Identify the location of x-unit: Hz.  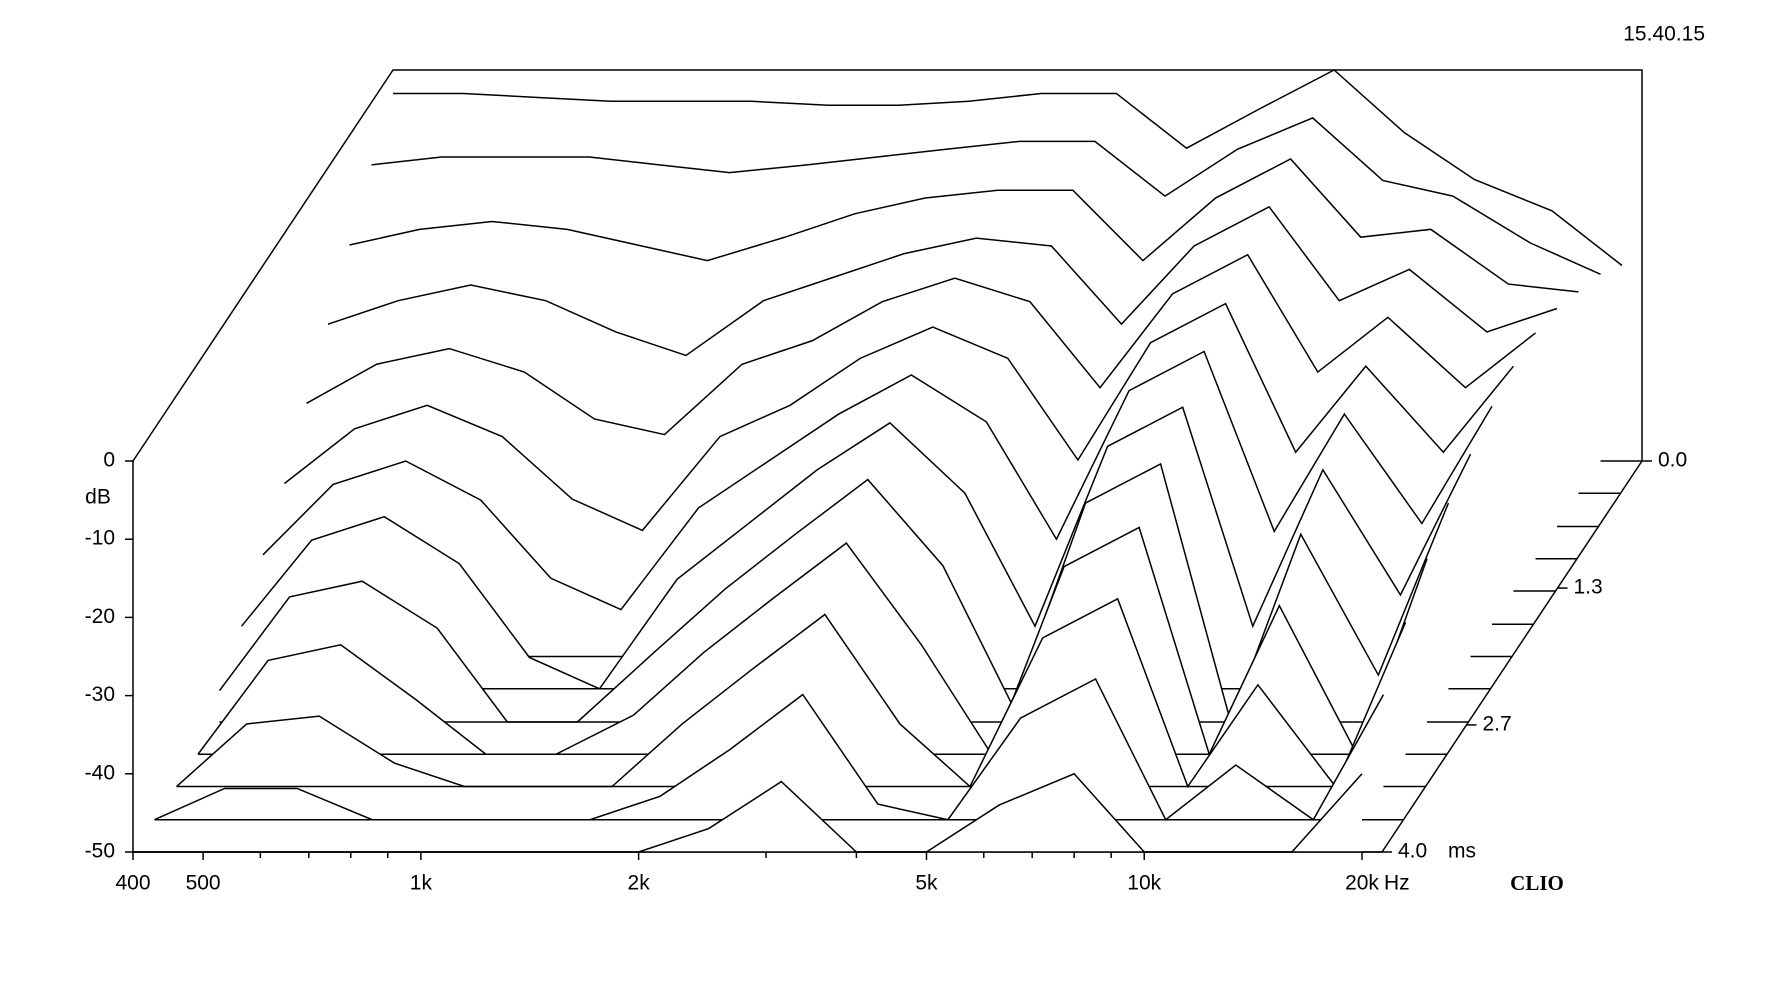
(1397, 883).